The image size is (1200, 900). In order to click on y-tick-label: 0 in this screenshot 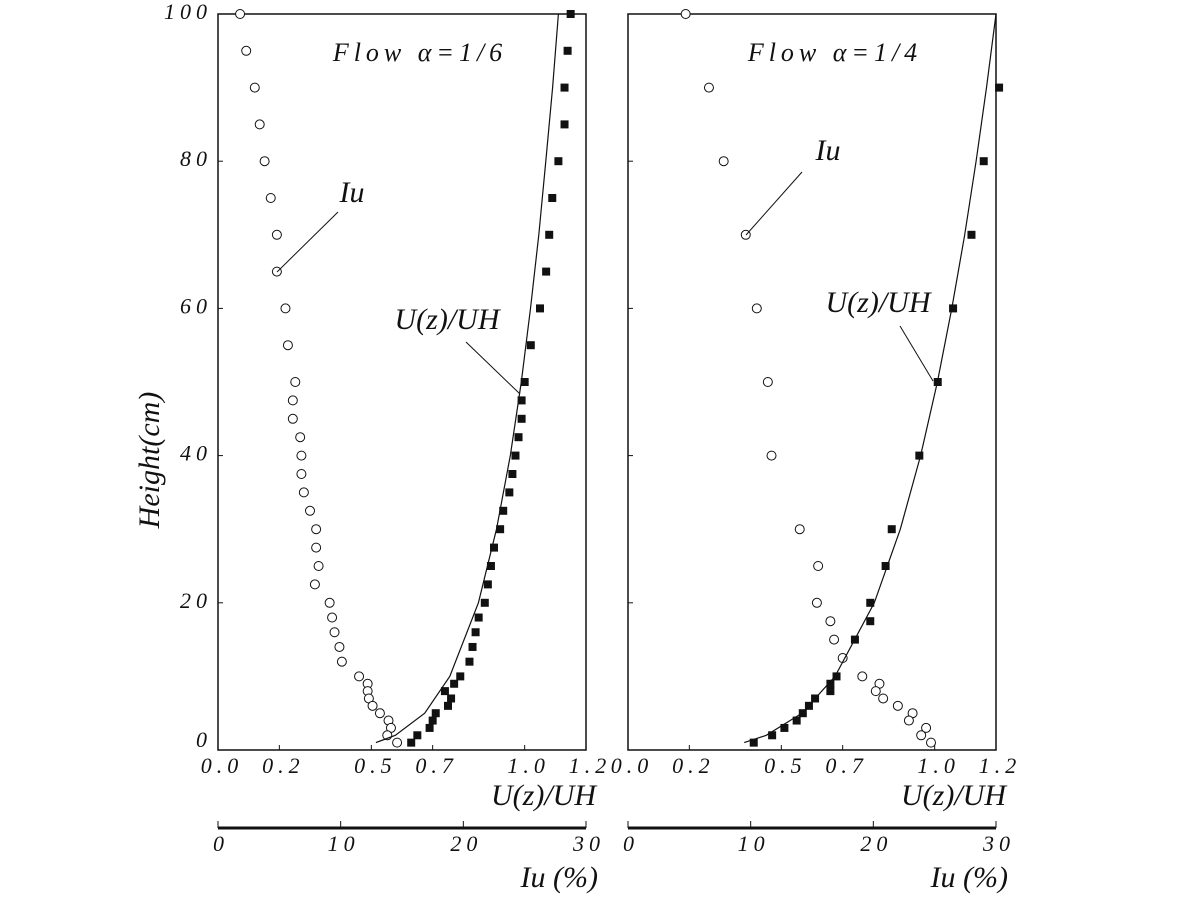, I will do `click(204, 739)`.